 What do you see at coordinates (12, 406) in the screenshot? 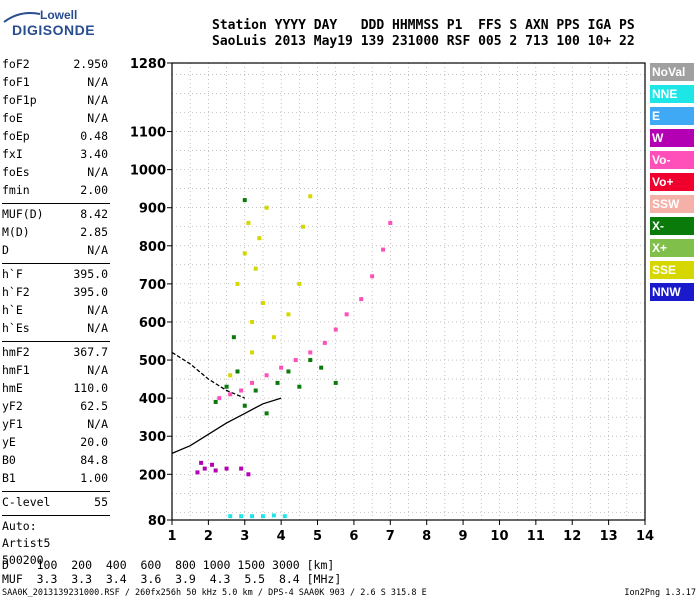
I see `param-name: yF2` at bounding box center [12, 406].